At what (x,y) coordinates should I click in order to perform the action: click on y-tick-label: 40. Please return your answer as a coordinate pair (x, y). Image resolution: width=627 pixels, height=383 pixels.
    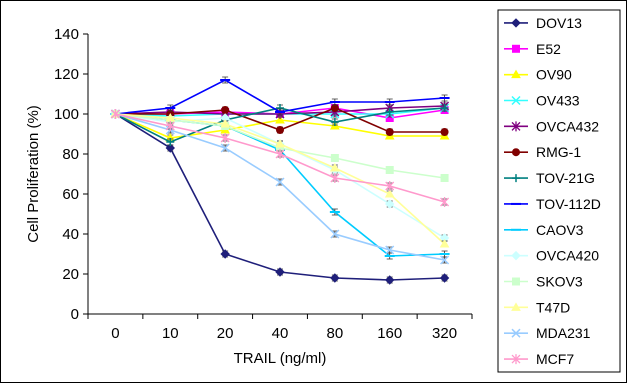
    Looking at the image, I should click on (70, 234).